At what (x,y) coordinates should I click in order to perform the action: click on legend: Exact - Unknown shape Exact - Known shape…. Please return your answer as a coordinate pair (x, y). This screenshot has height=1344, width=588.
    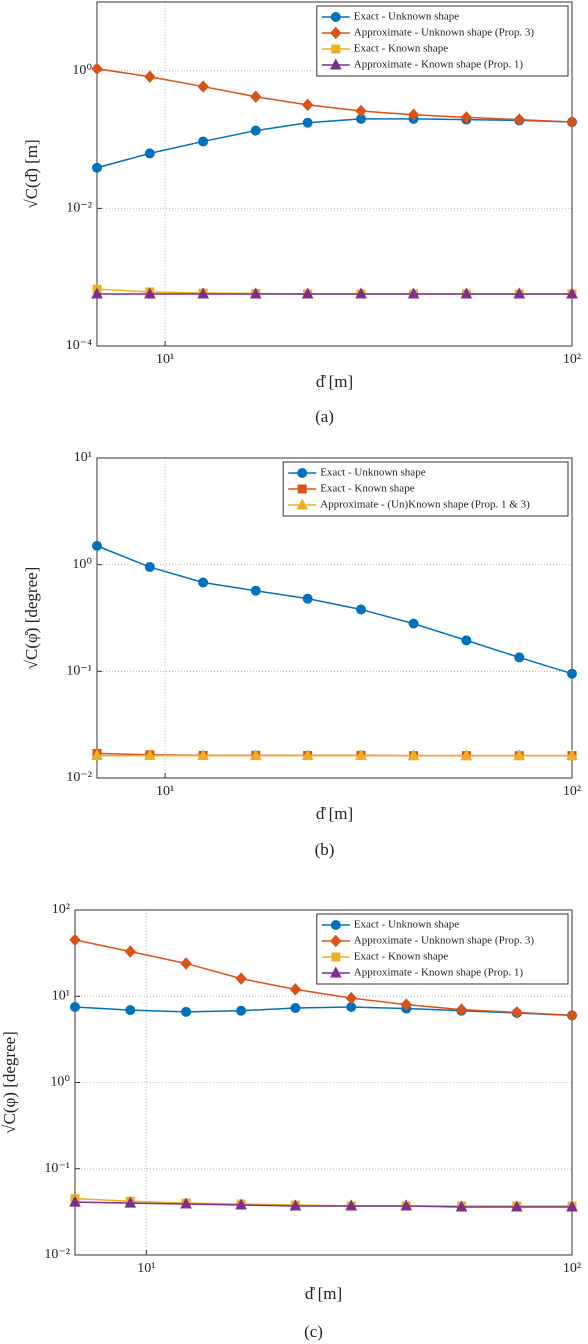
    Looking at the image, I should click on (425, 489).